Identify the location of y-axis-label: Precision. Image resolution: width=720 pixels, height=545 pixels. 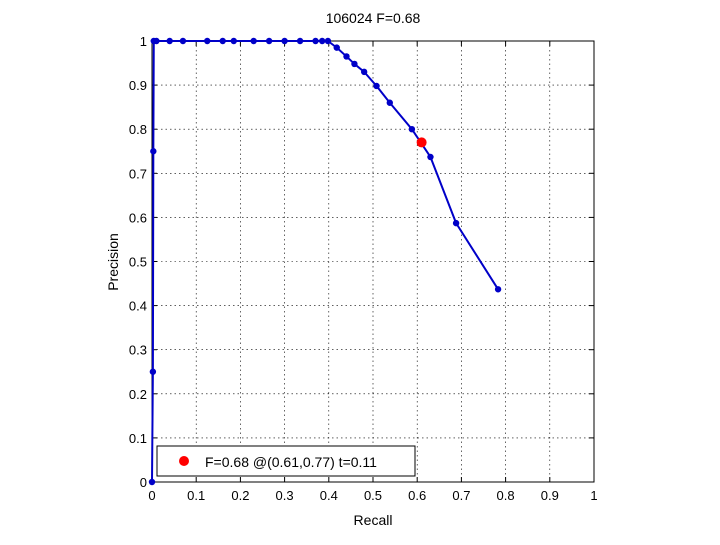
(113, 262).